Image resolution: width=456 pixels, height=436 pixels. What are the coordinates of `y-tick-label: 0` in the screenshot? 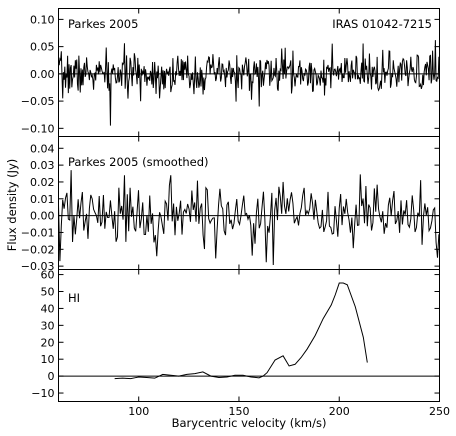 It's located at (51, 376).